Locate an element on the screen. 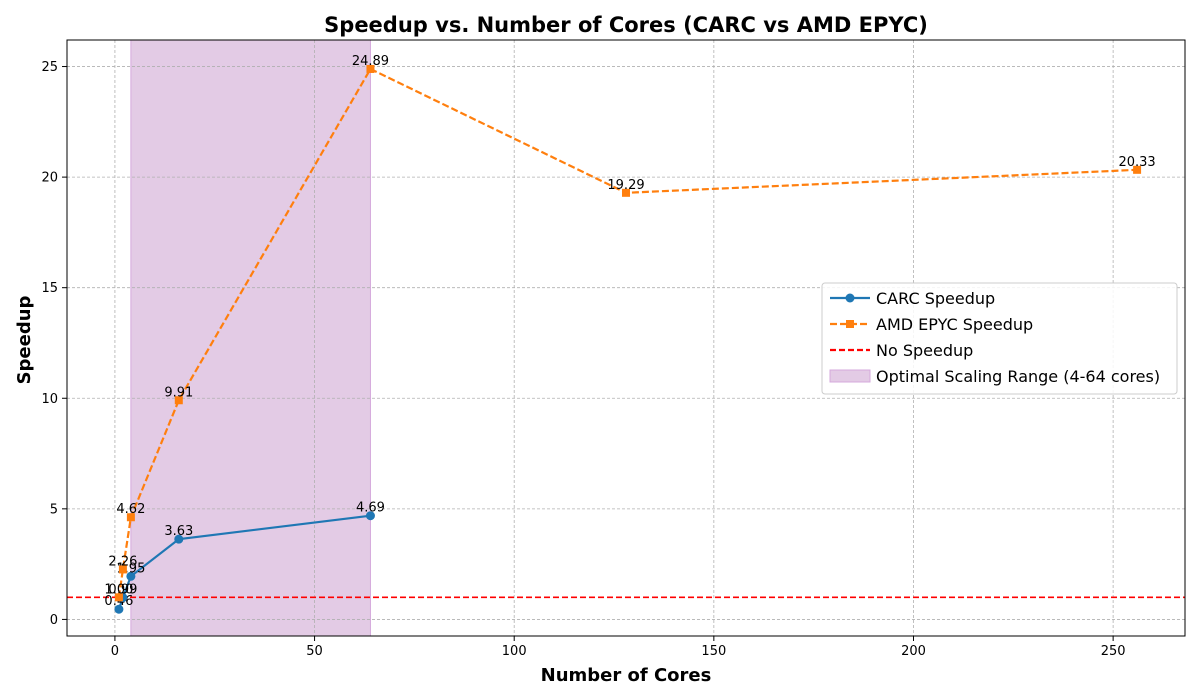 The image size is (1200, 700). legend-box is located at coordinates (999, 338).